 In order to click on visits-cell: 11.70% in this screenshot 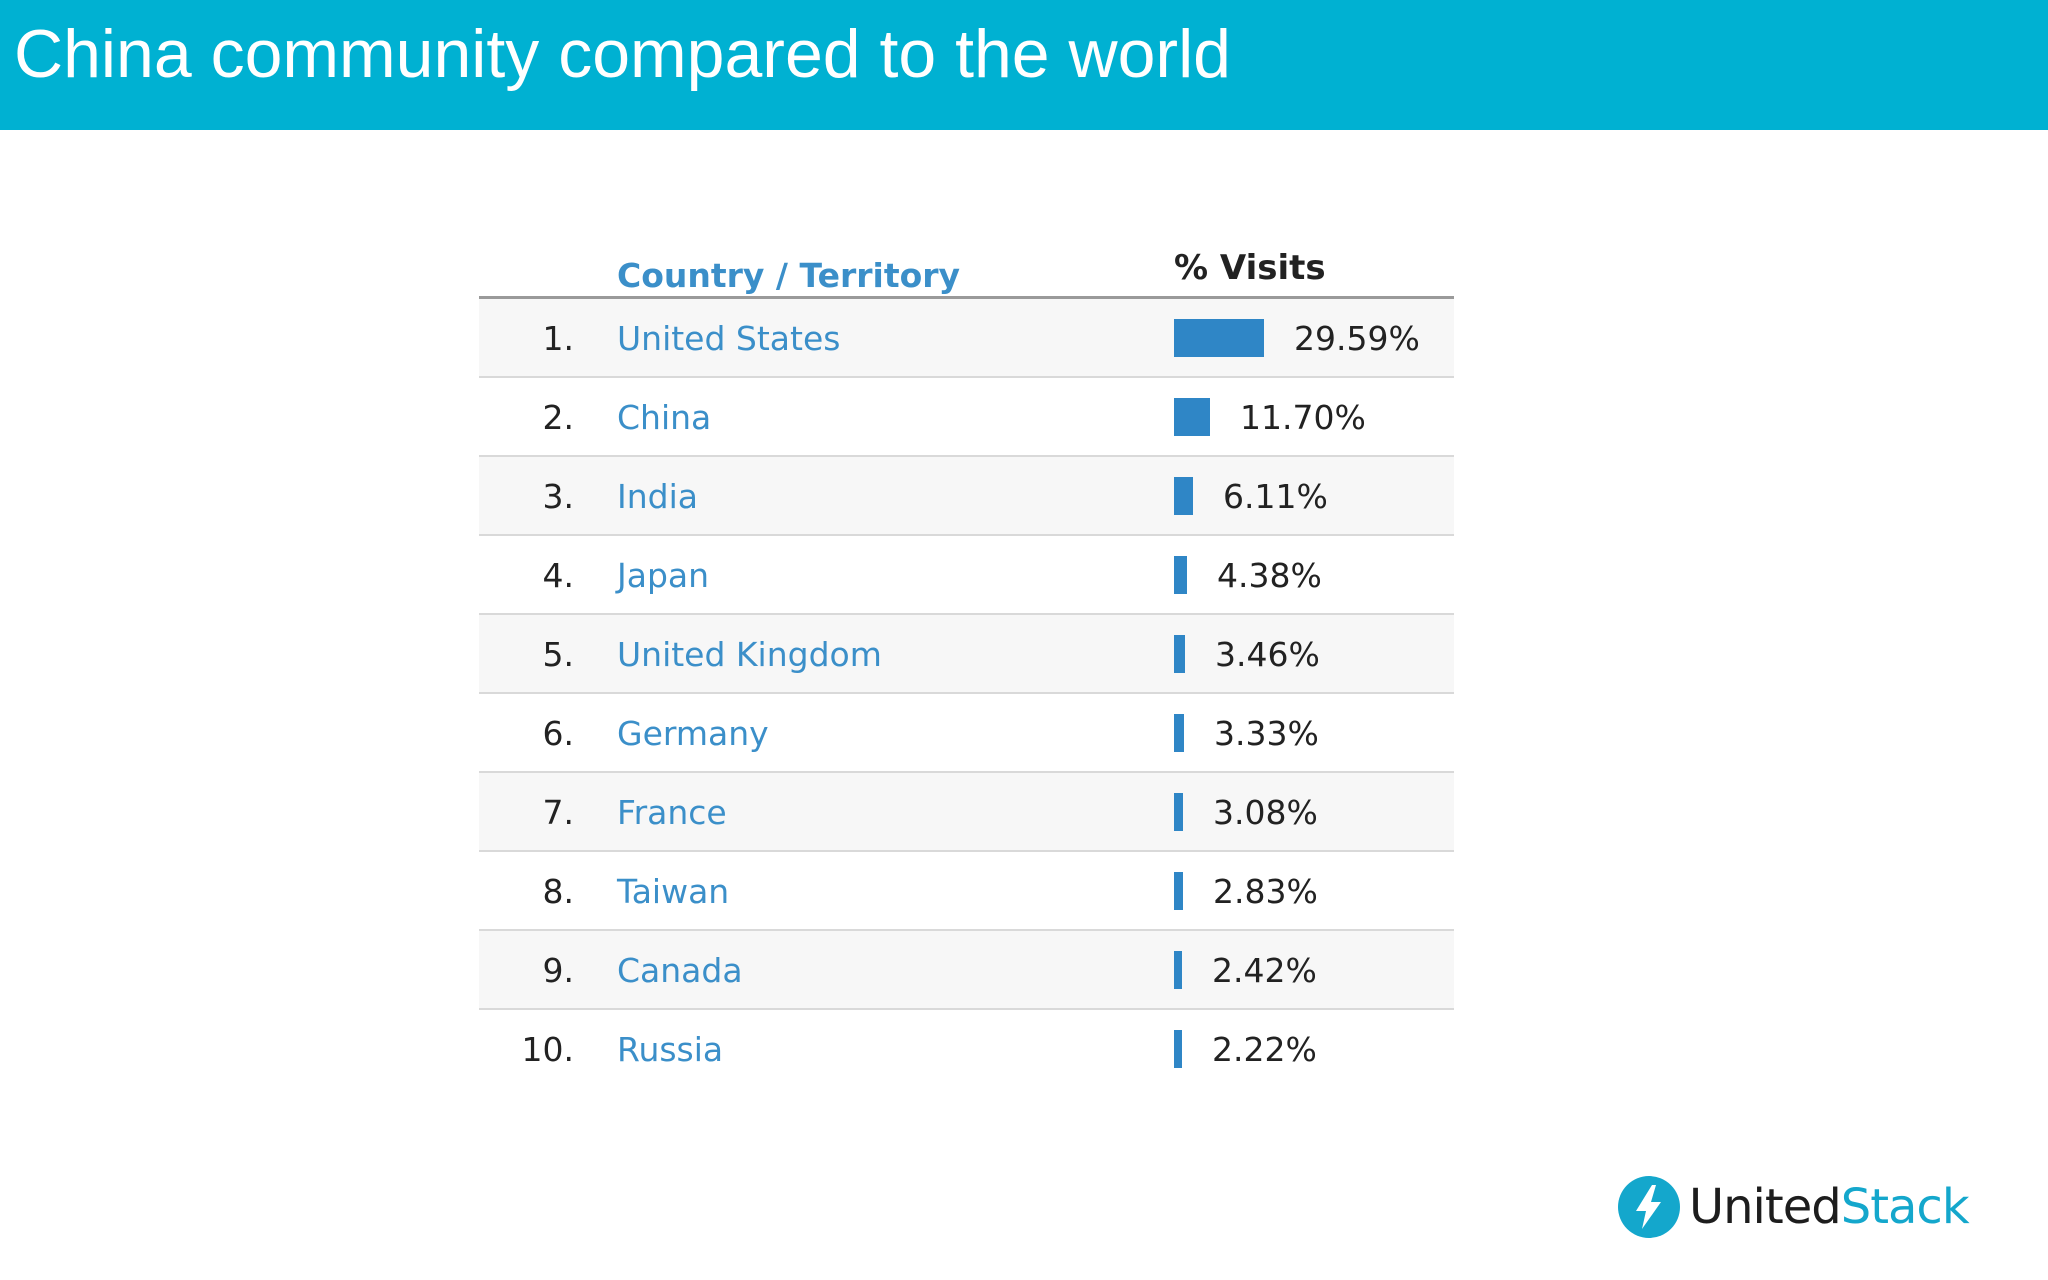, I will do `click(1270, 417)`.